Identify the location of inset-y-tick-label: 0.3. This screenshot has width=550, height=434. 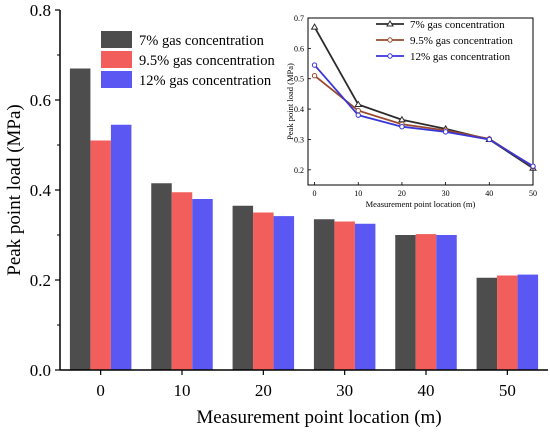
(299, 139).